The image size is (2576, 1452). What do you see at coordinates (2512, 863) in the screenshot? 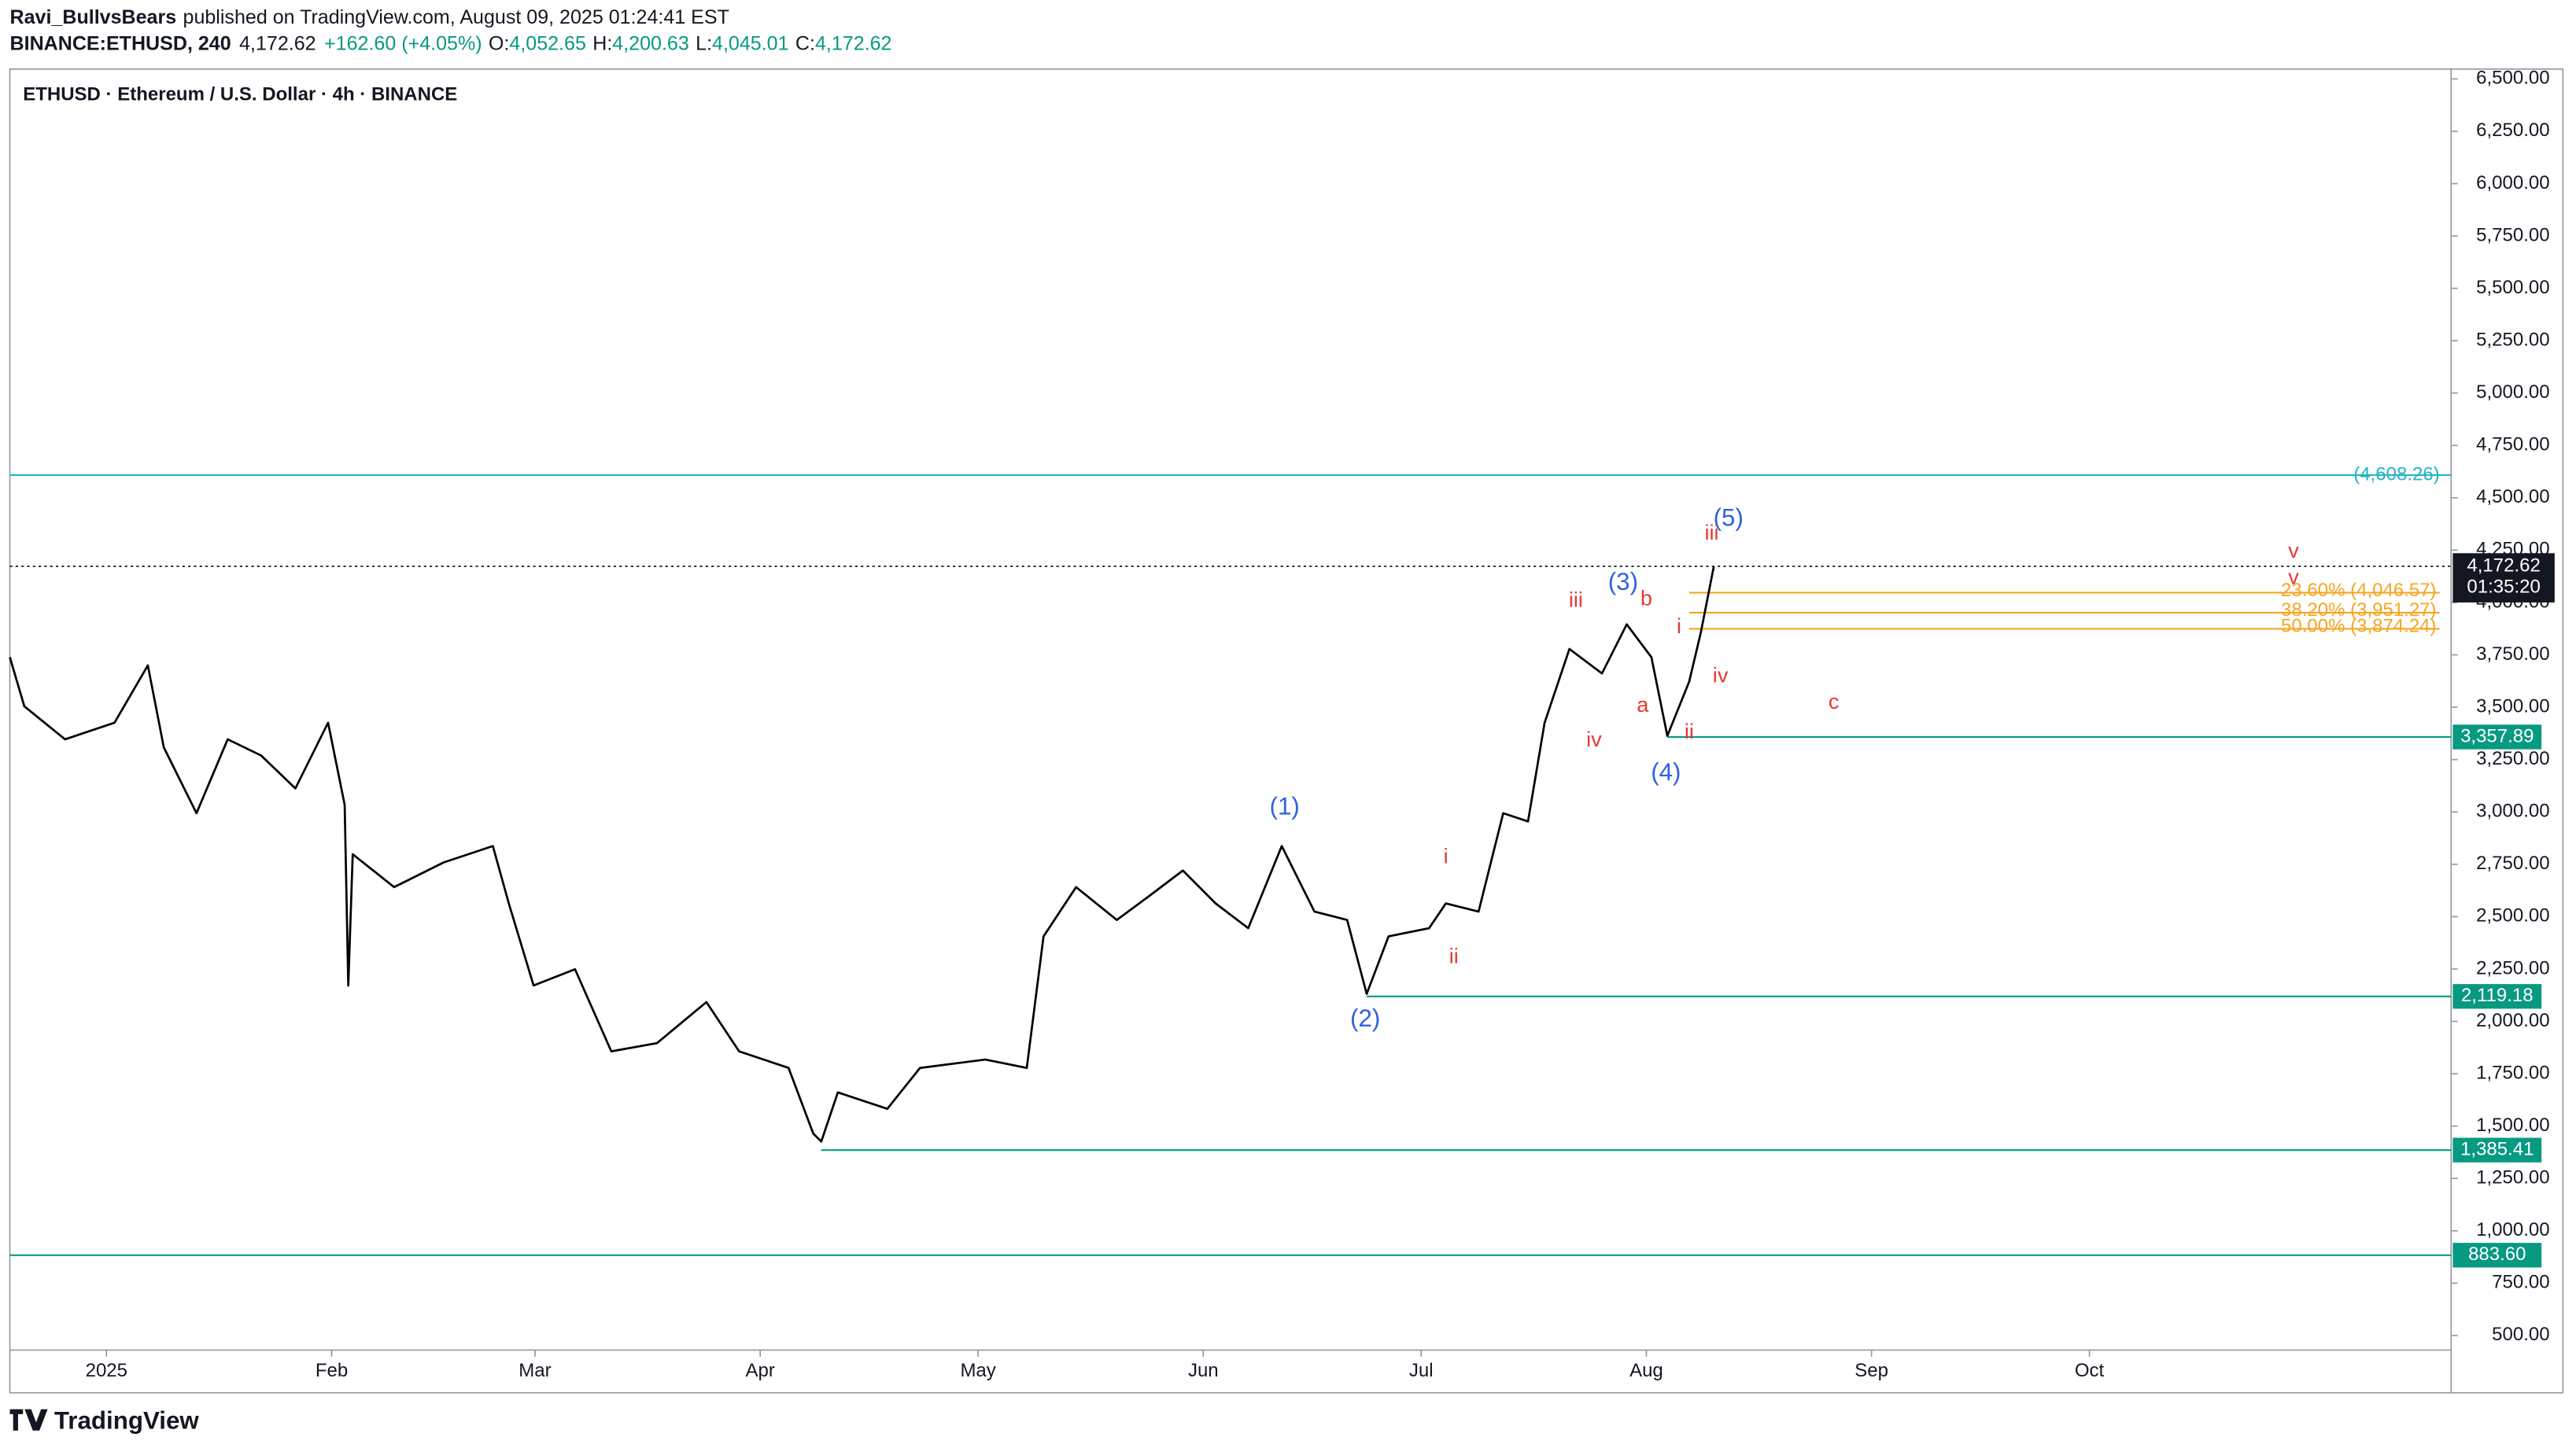
I see `y-tick-label: 2,750.00` at bounding box center [2512, 863].